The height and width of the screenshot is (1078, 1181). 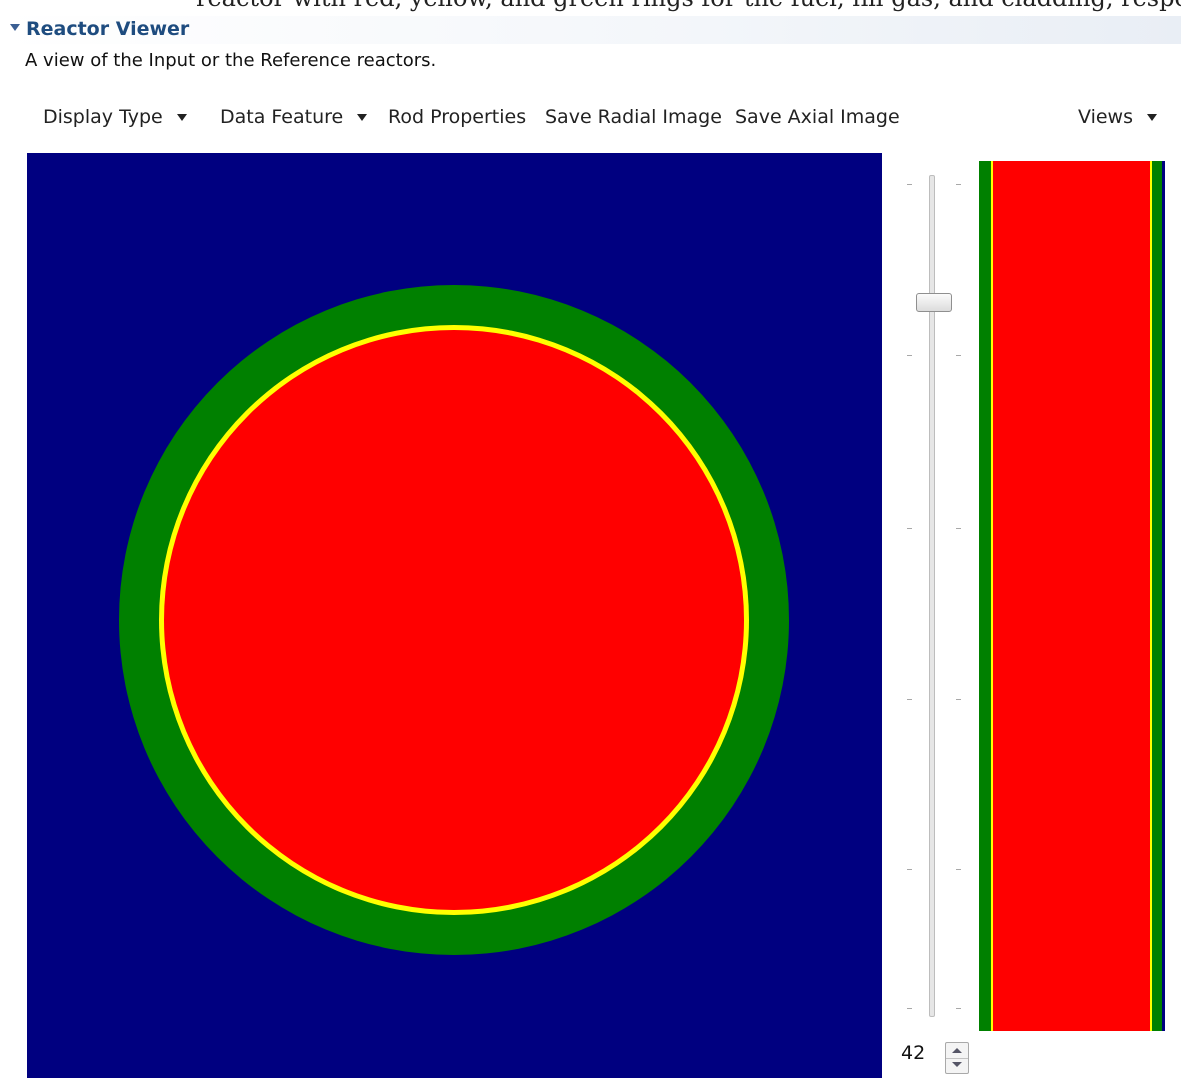 What do you see at coordinates (1105, 117) in the screenshot?
I see `views-label: Views` at bounding box center [1105, 117].